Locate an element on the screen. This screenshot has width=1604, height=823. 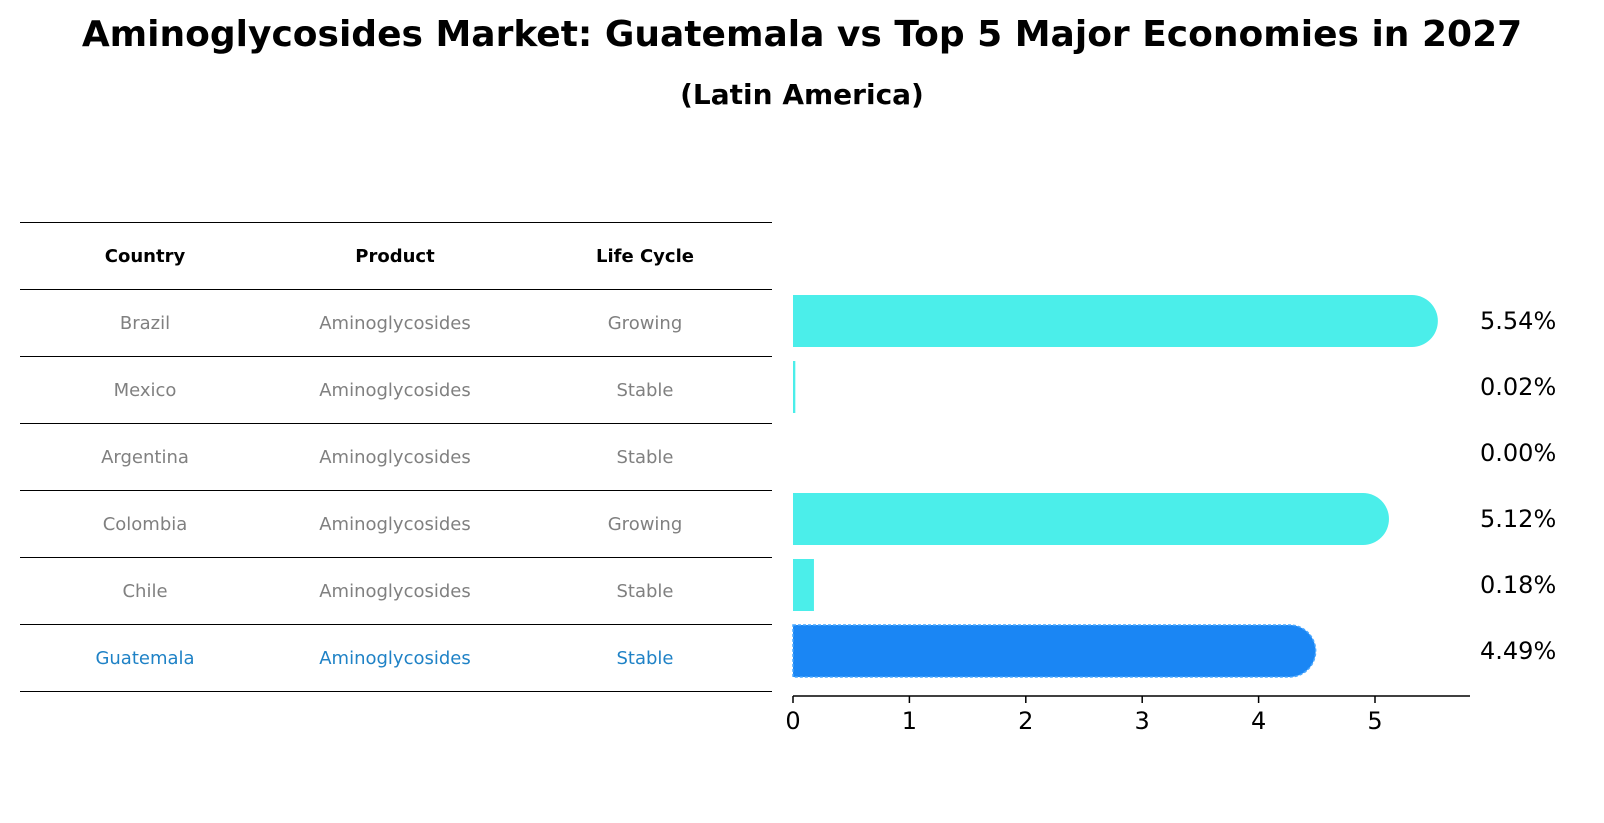
value-label: 0.18% is located at coordinates (1518, 585).